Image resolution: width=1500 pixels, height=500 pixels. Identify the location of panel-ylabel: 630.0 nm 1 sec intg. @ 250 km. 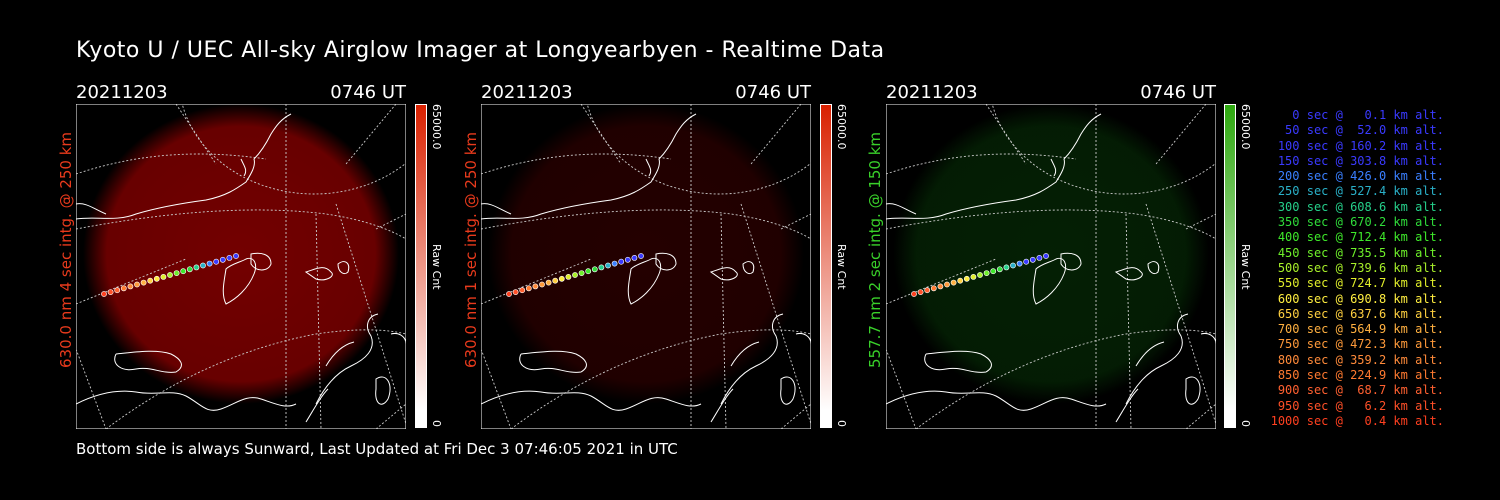
(471, 249).